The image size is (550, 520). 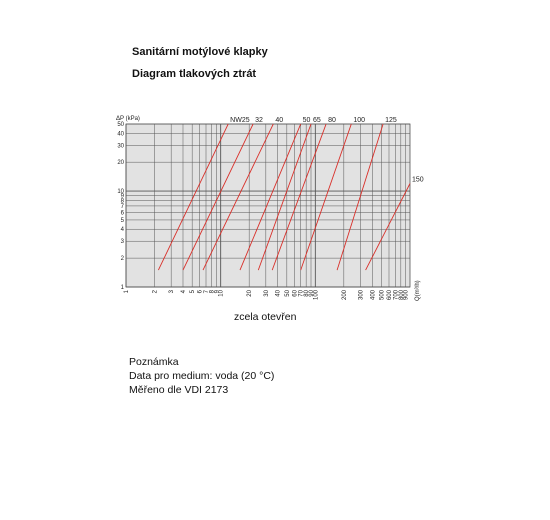 What do you see at coordinates (222, 292) in the screenshot?
I see `x-tick-label: 10` at bounding box center [222, 292].